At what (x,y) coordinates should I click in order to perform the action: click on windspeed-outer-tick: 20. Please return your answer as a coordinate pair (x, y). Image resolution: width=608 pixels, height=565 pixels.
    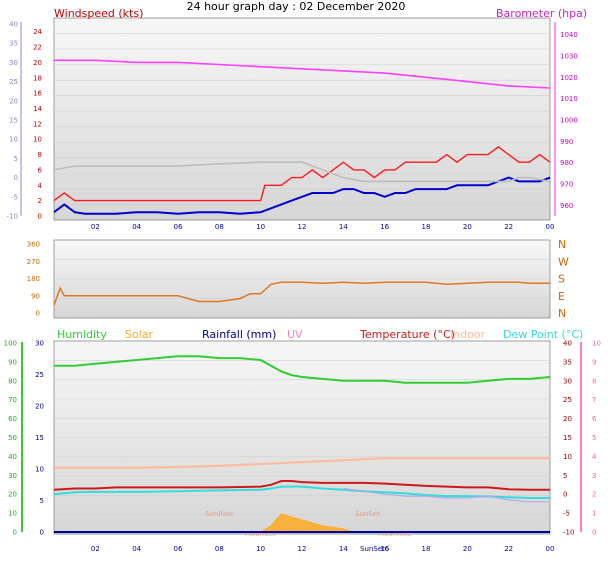
    Looking at the image, I should click on (13, 101).